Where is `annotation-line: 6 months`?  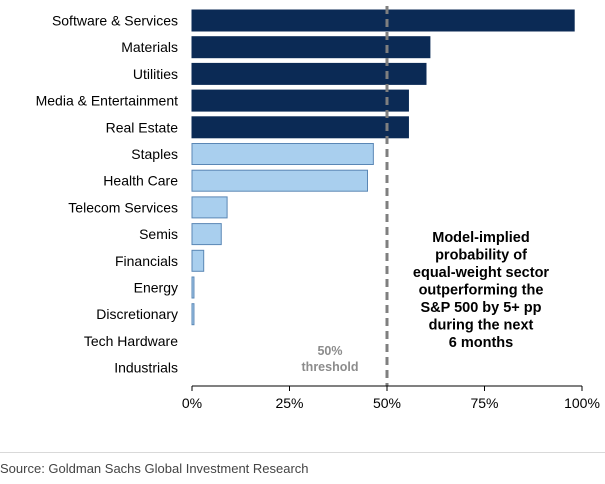 annotation-line: 6 months is located at coordinates (481, 343).